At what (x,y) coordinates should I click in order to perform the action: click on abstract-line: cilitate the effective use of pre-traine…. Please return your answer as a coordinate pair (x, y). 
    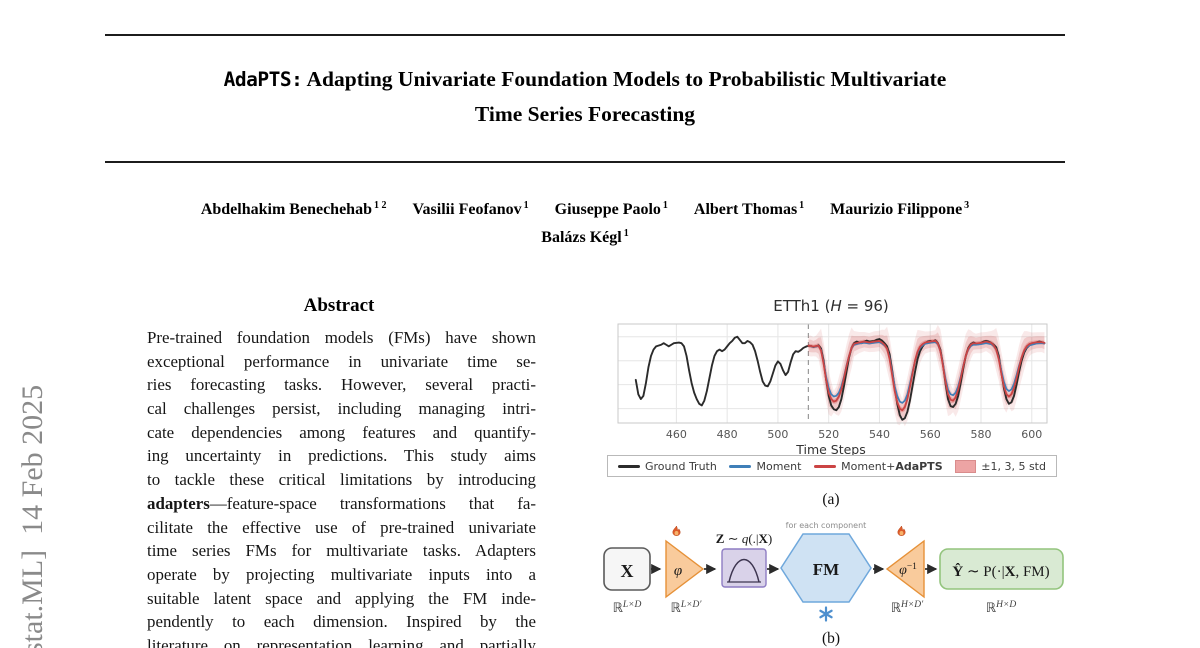
    Looking at the image, I should click on (341, 527).